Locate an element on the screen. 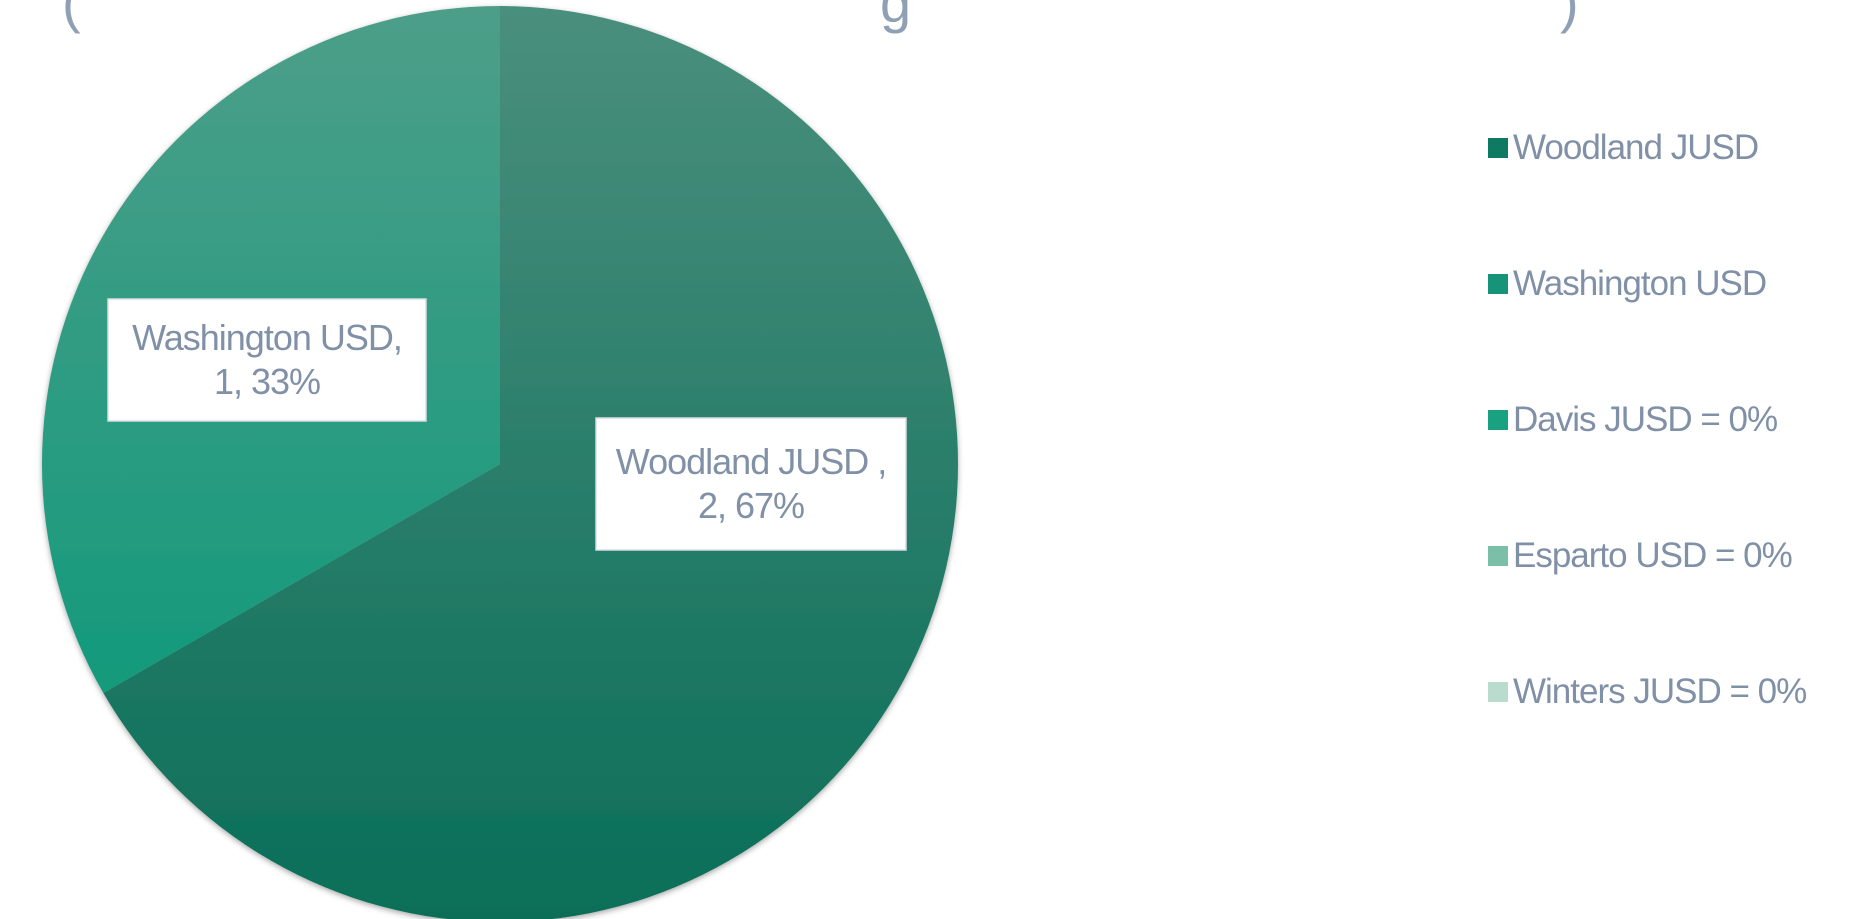 The image size is (1876, 919). legend-label: Winters JUSD = 0% is located at coordinates (1660, 691).